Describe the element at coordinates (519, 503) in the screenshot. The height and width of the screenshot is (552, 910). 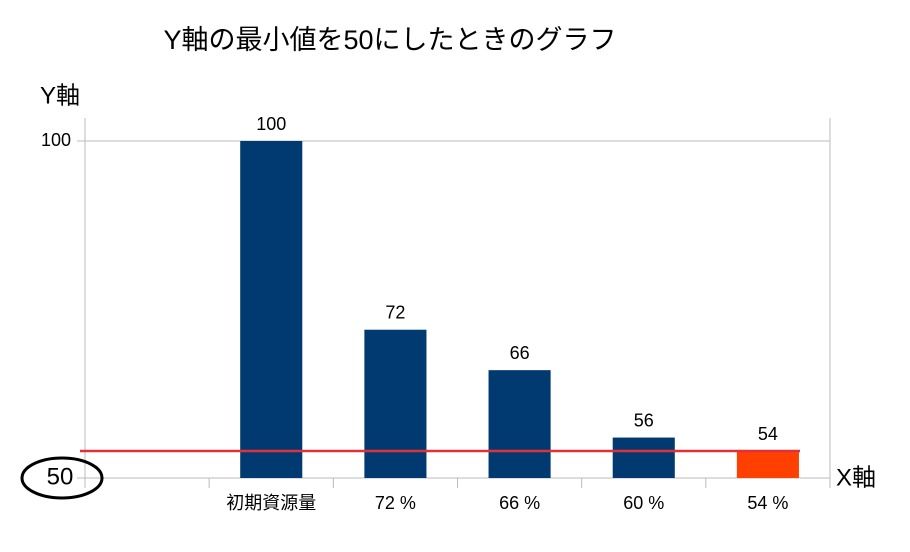
I see `x-tick-label: 66 %` at that location.